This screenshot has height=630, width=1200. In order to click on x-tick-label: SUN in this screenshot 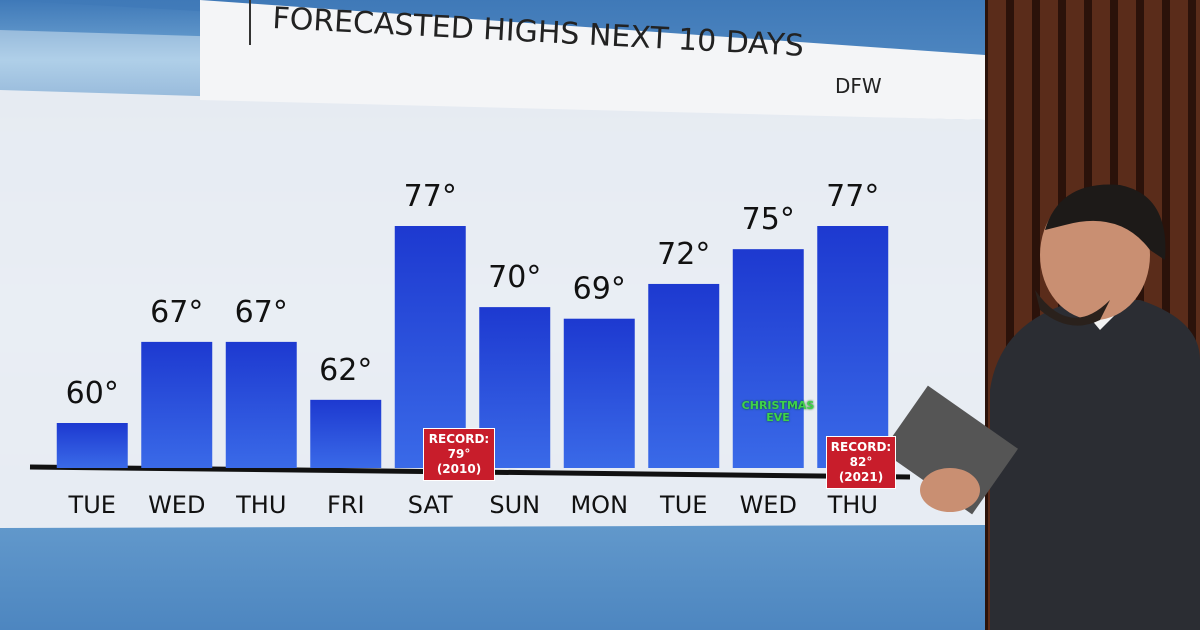, I will do `click(514, 505)`.